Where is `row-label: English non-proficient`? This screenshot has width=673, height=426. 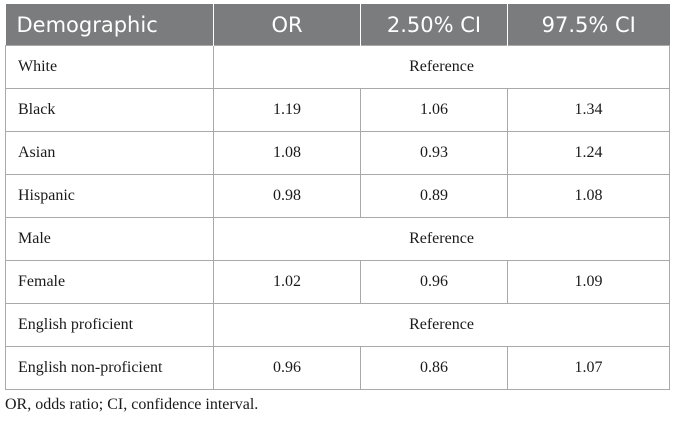
row-label: English non-proficient is located at coordinates (109, 368).